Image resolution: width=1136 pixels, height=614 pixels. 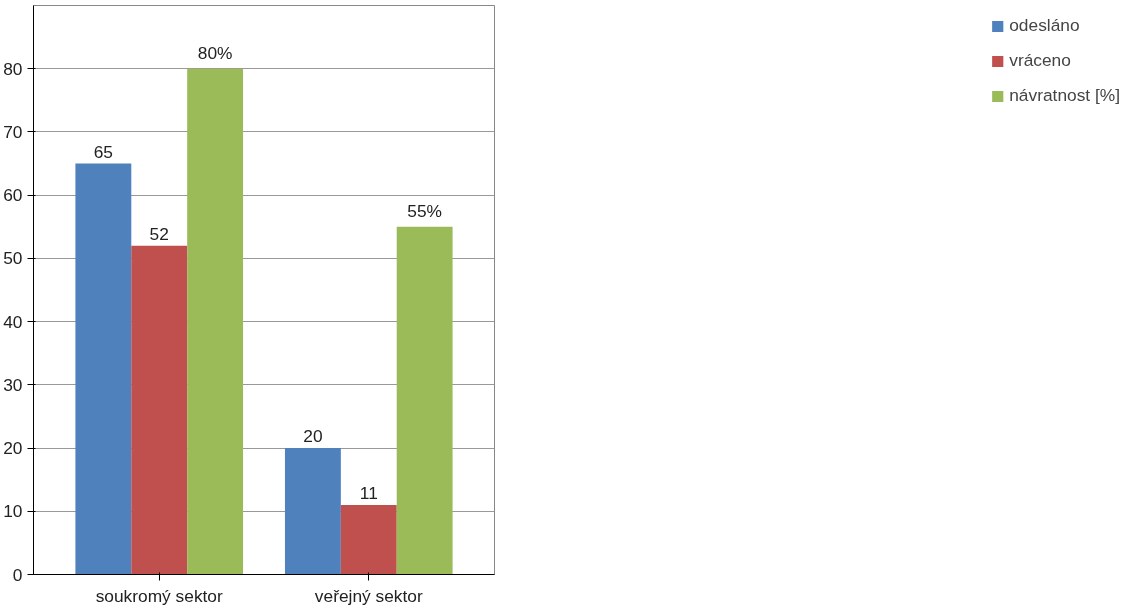 What do you see at coordinates (13, 131) in the screenshot?
I see `y-tick-label: 70` at bounding box center [13, 131].